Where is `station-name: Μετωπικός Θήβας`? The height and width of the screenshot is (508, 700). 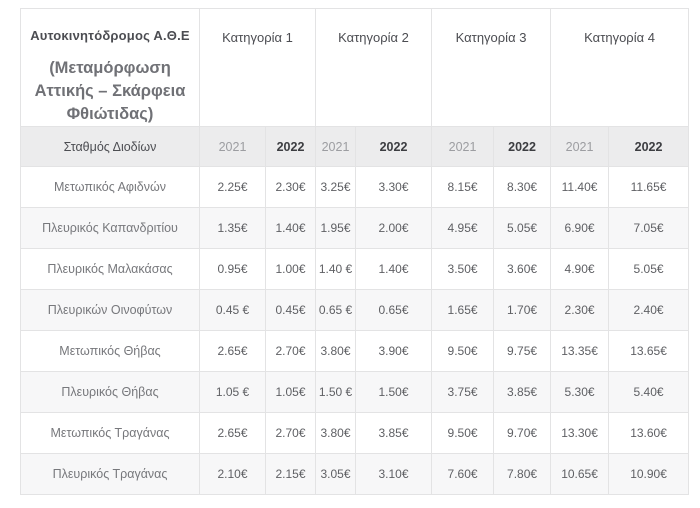
station-name: Μετωπικός Θήβας is located at coordinates (110, 351).